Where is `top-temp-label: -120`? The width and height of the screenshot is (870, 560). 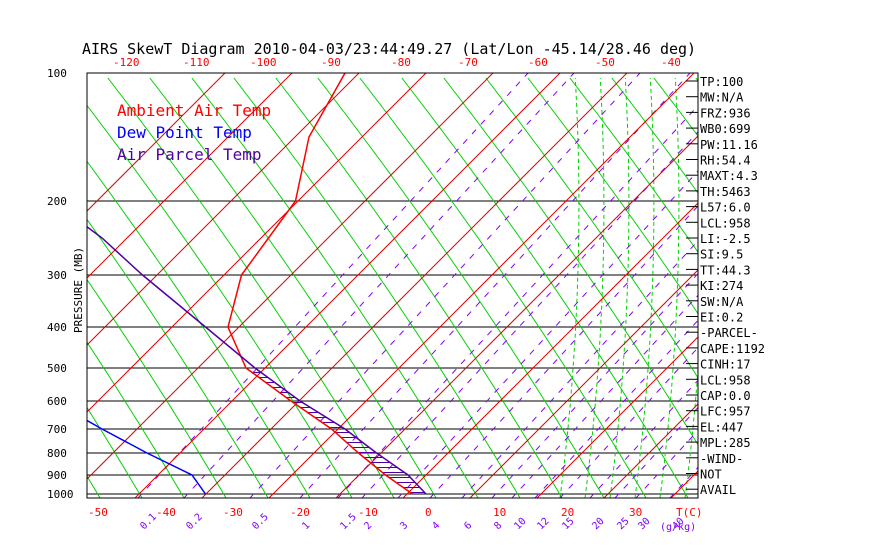
top-temp-label: -120 is located at coordinates (126, 62).